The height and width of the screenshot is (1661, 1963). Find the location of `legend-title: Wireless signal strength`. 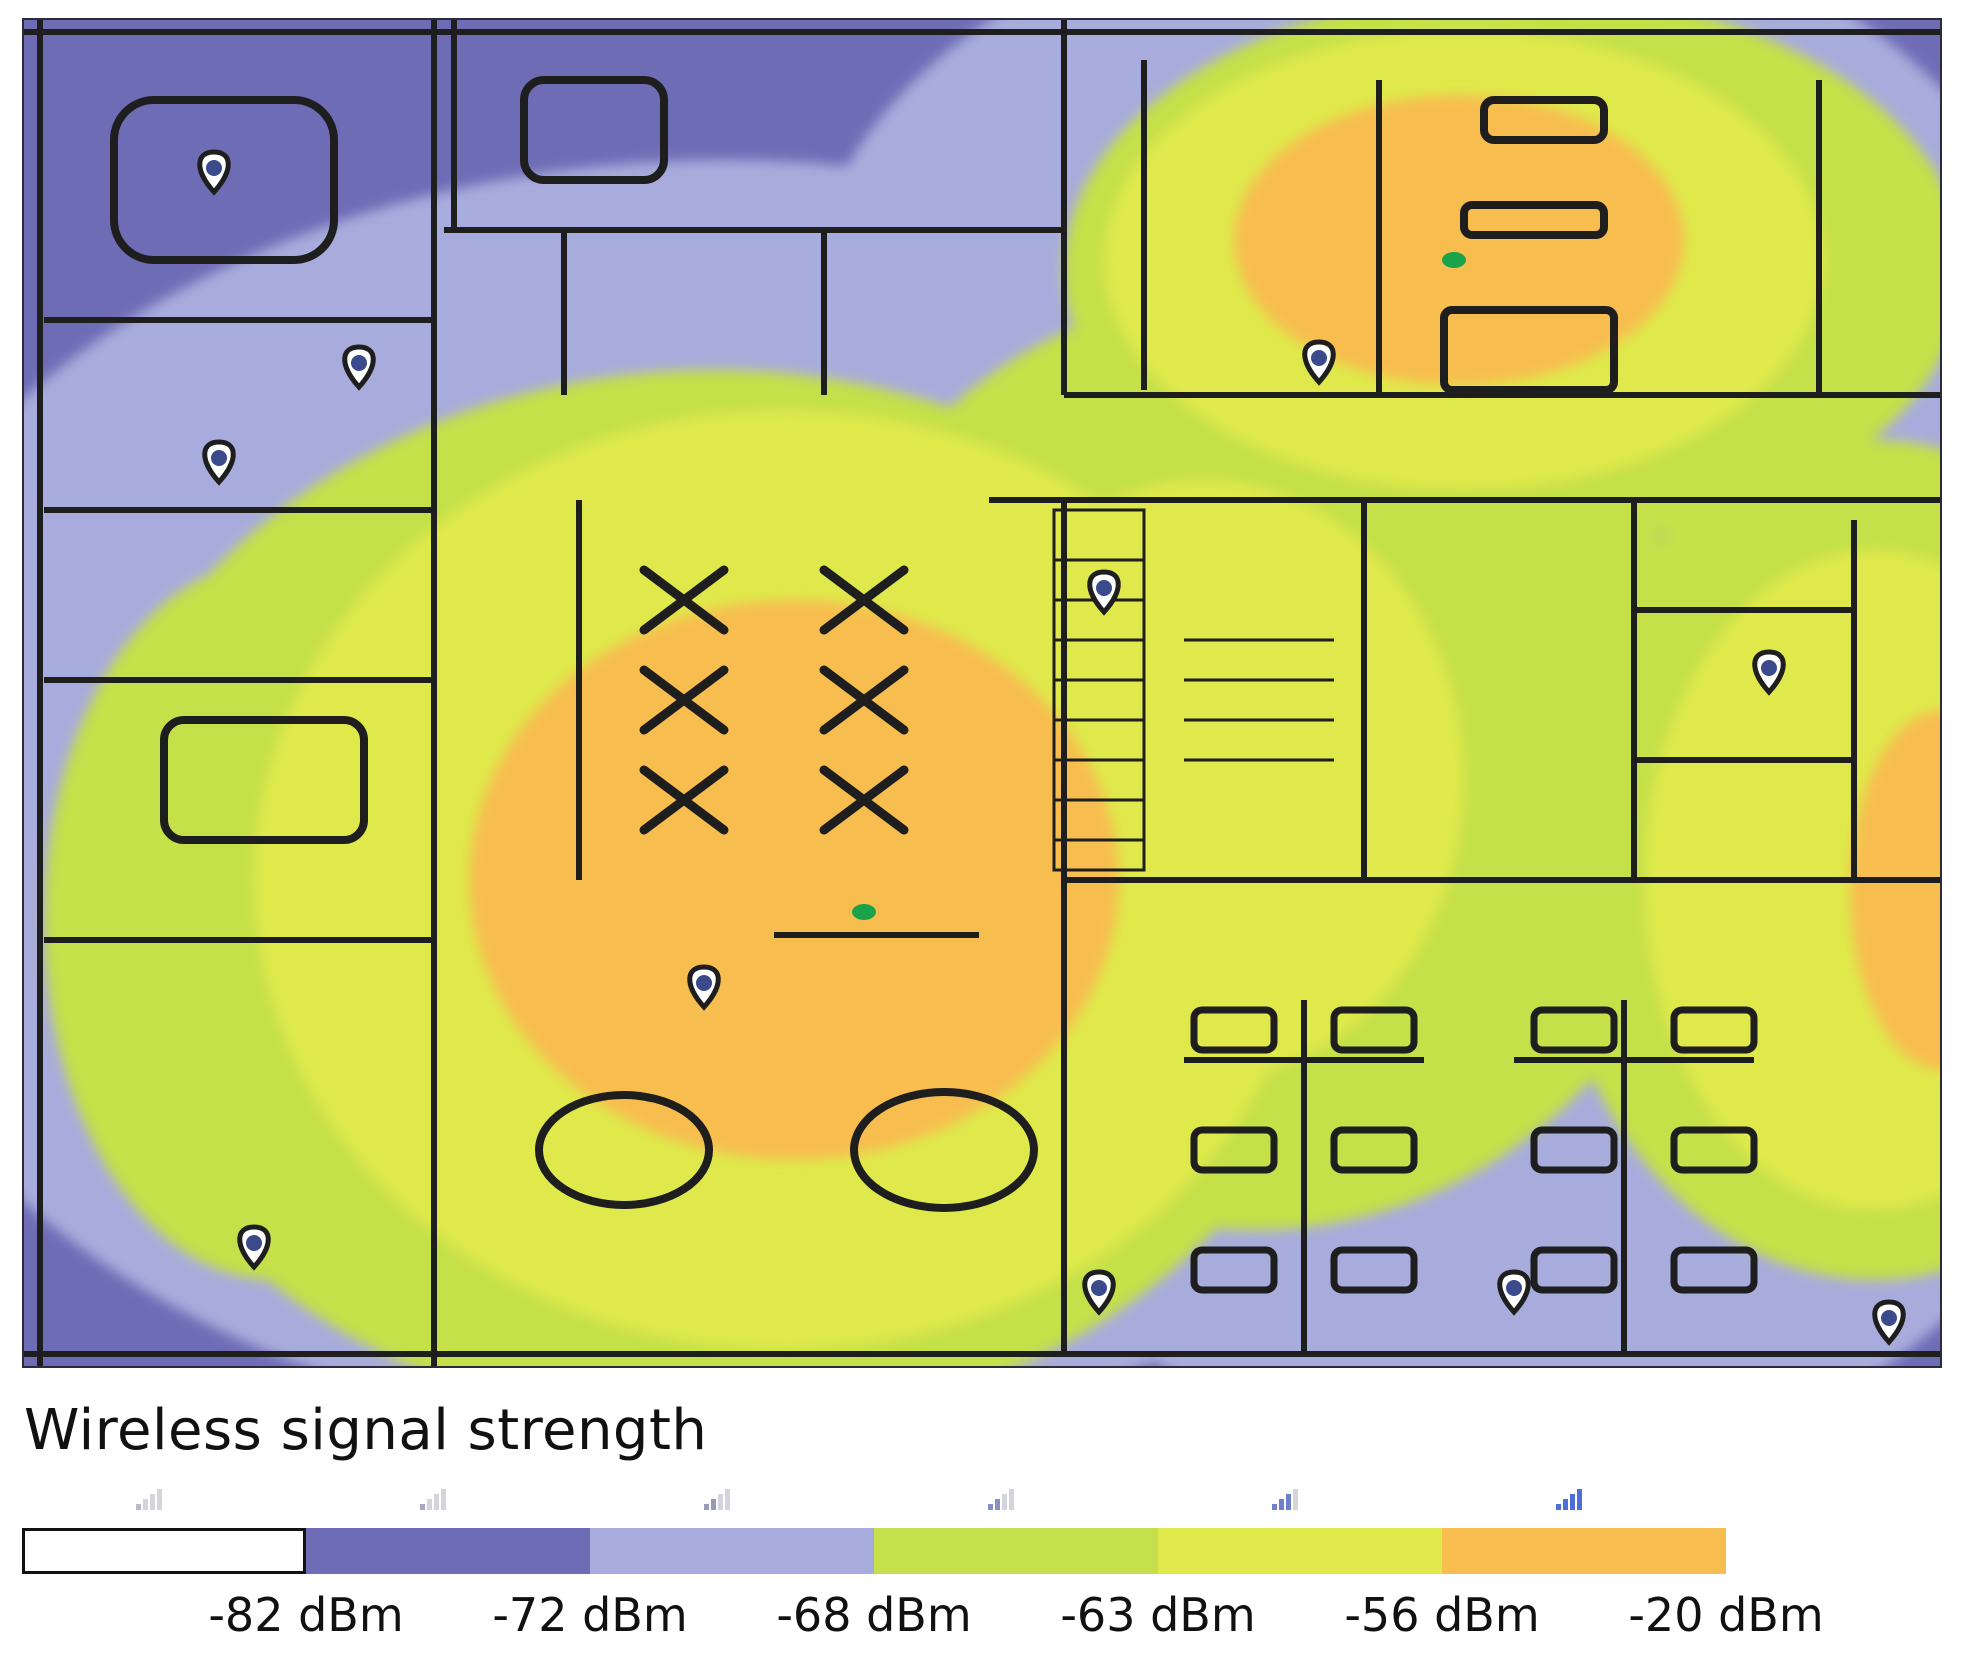

legend-title: Wireless signal strength is located at coordinates (366, 1430).